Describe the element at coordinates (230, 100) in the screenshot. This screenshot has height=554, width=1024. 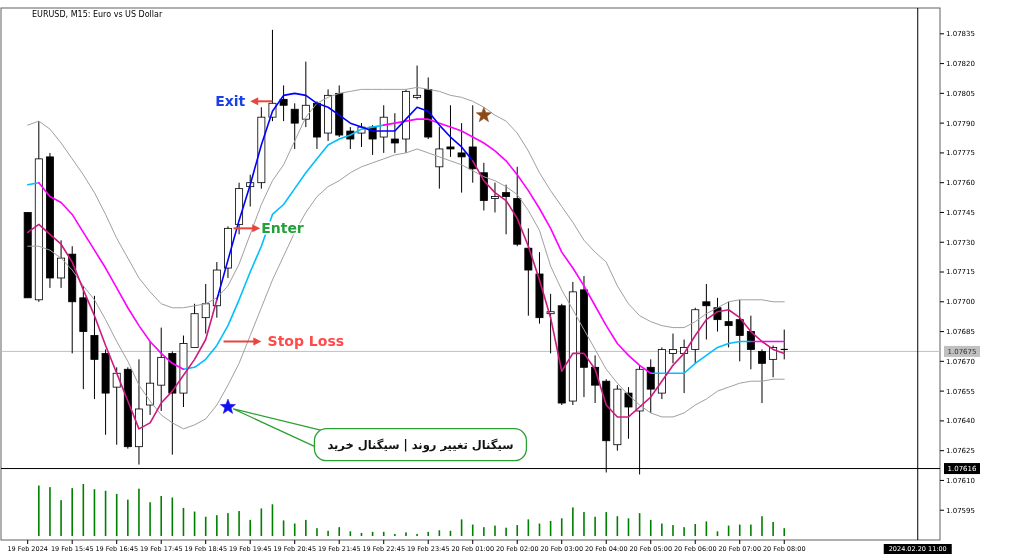
I see `annotation: Exit` at that location.